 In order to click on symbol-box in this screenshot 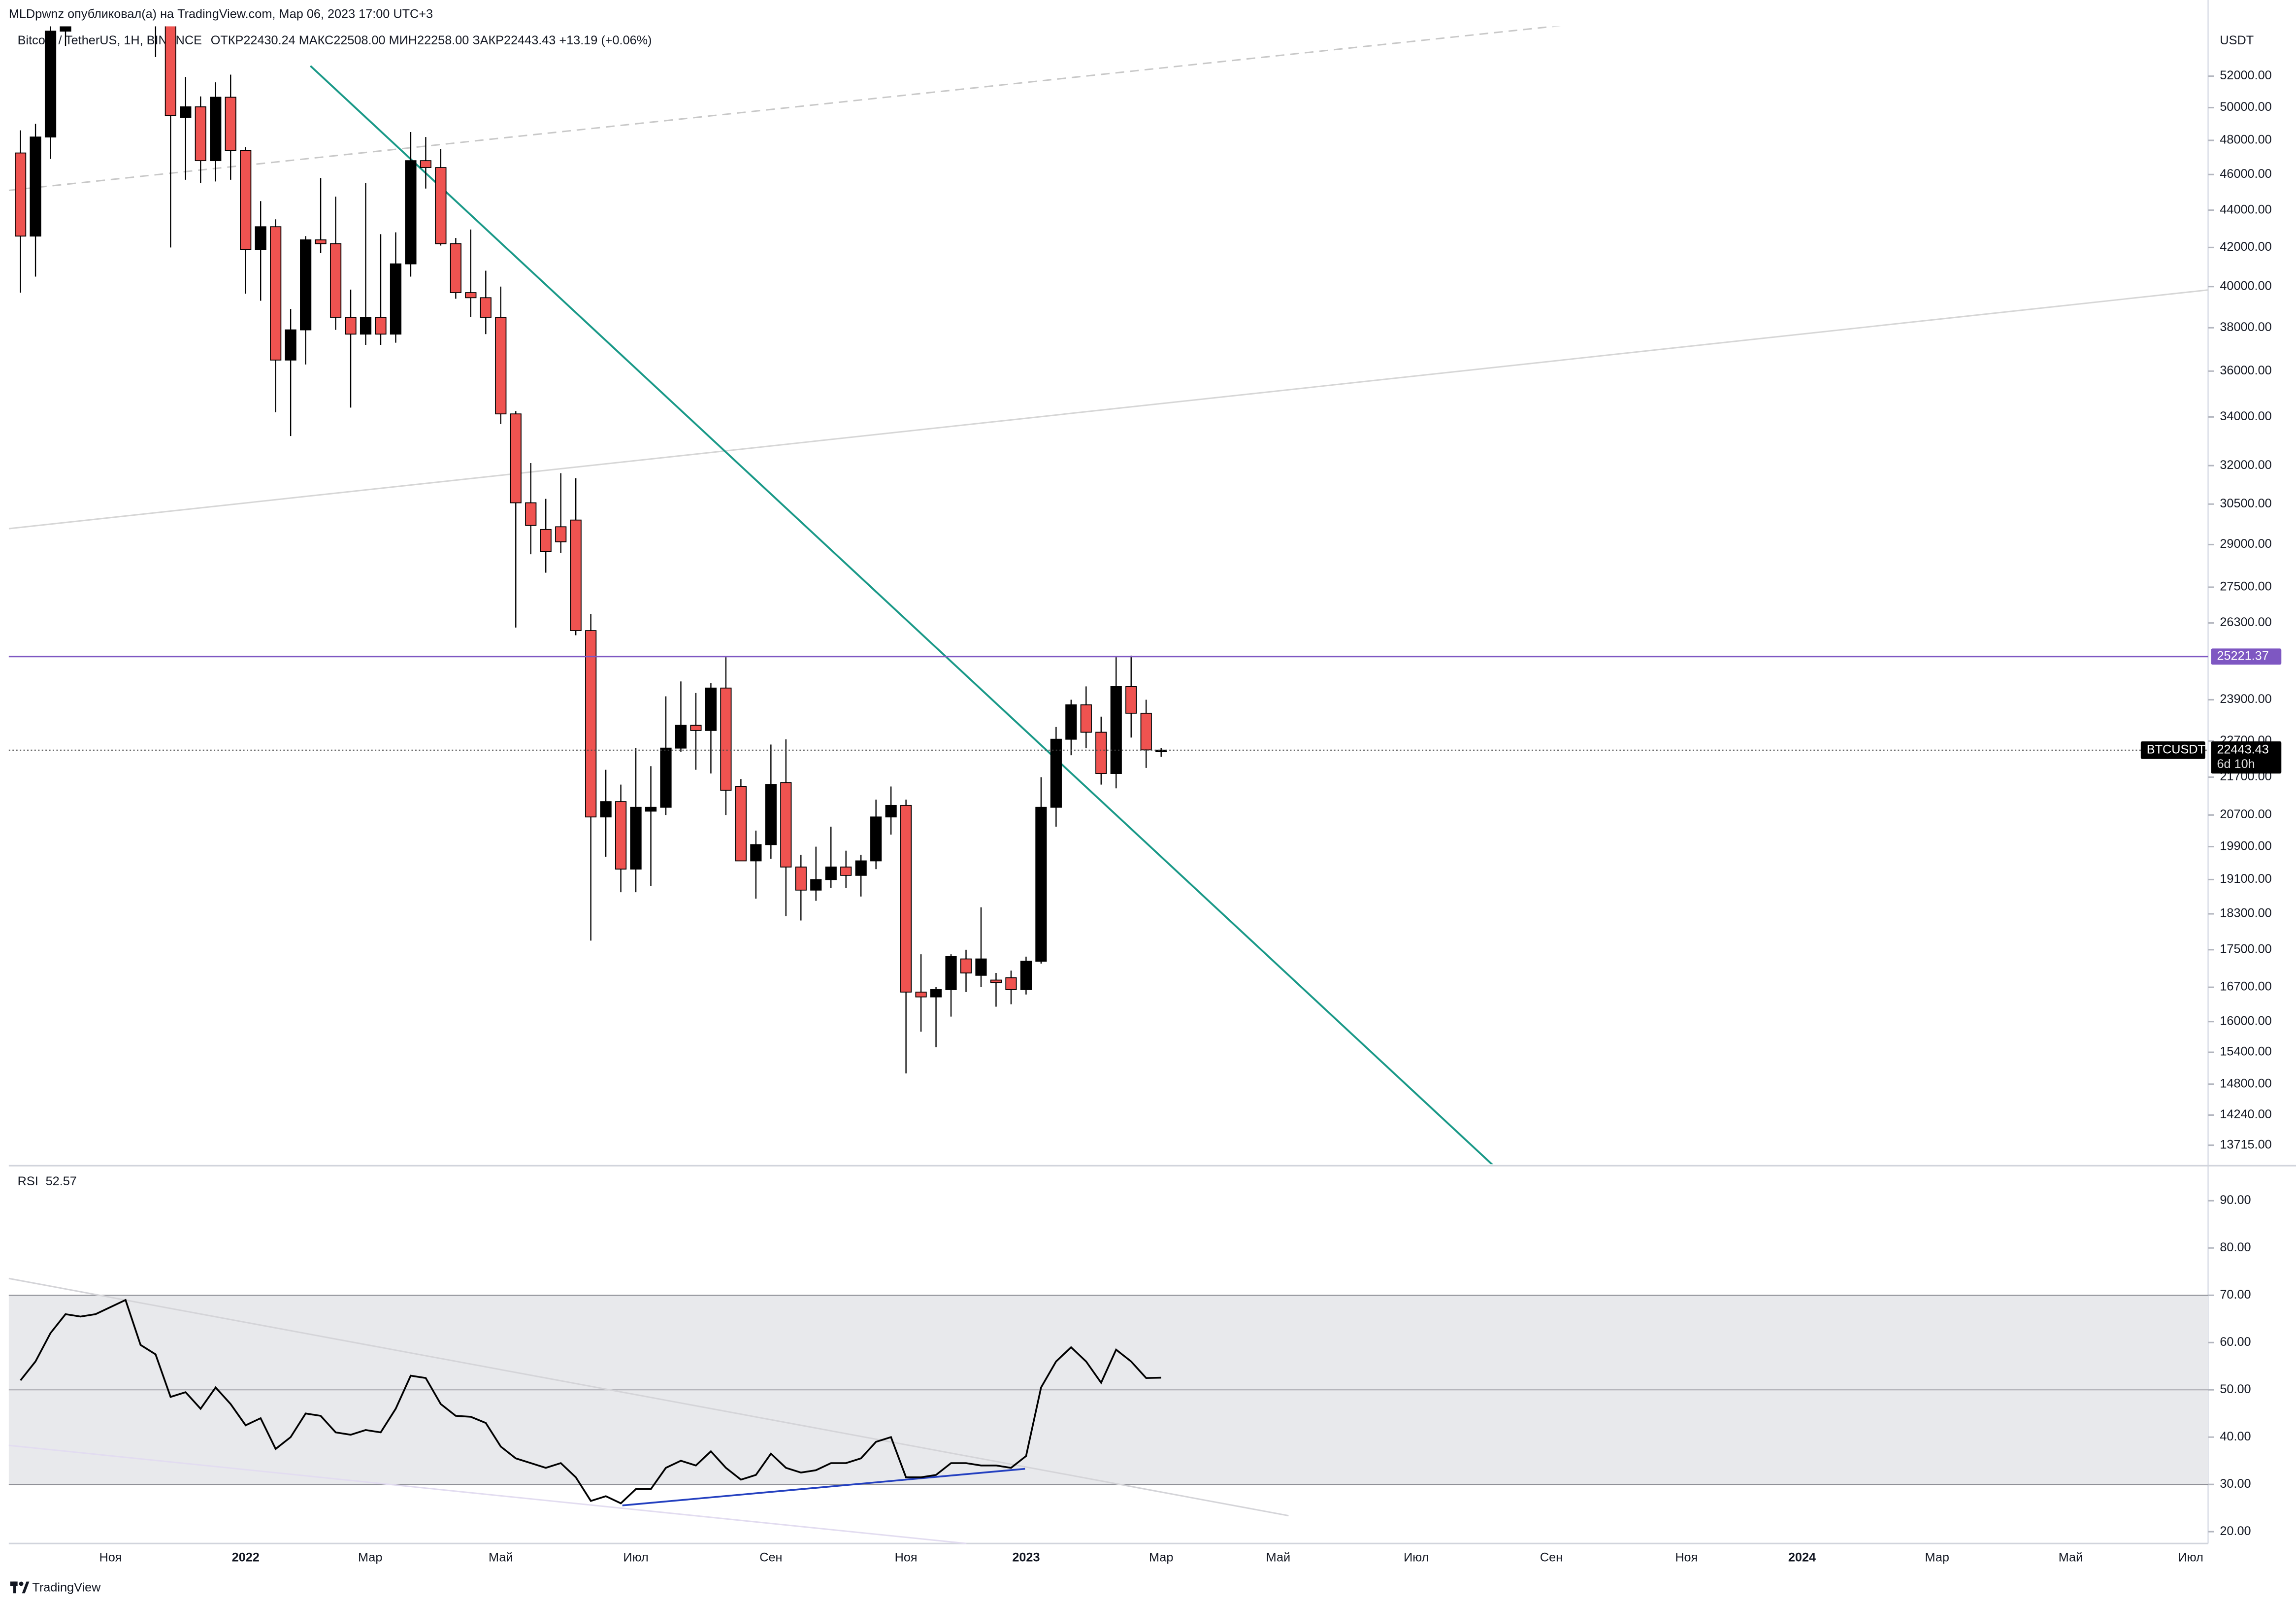, I will do `click(2172, 750)`.